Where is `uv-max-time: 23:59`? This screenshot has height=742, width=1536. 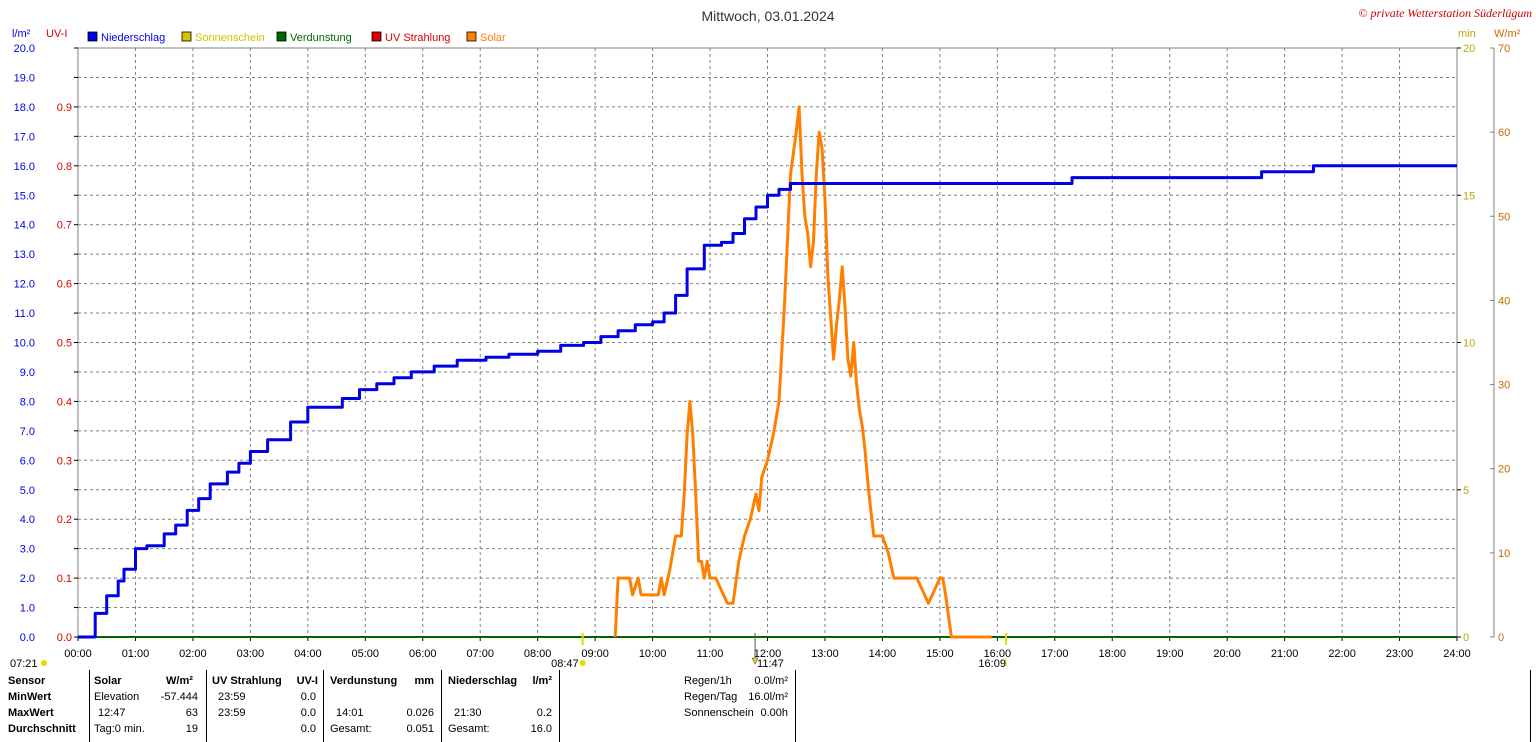
uv-max-time: 23:59 is located at coordinates (232, 713).